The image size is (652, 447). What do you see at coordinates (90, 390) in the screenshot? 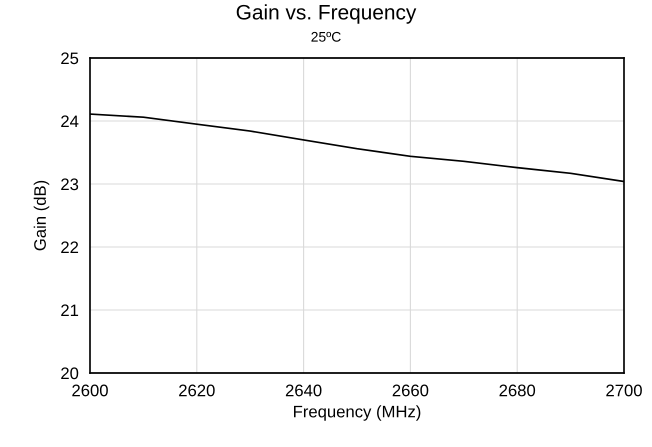
I see `x-tick-label: 2600` at bounding box center [90, 390].